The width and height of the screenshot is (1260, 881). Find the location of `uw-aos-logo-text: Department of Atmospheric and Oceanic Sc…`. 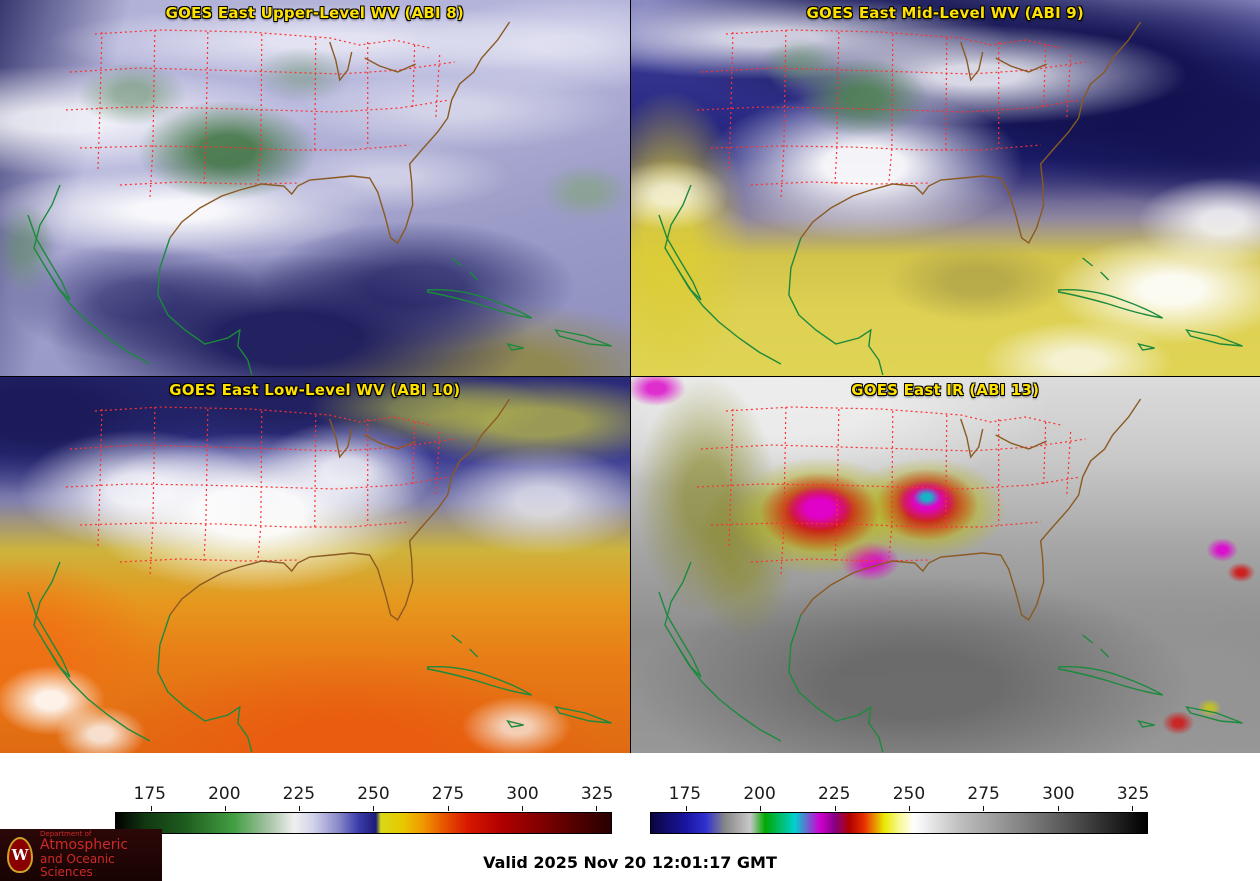

uw-aos-logo-text: Department of Atmospheric and Oceanic Sc… is located at coordinates (97, 854).